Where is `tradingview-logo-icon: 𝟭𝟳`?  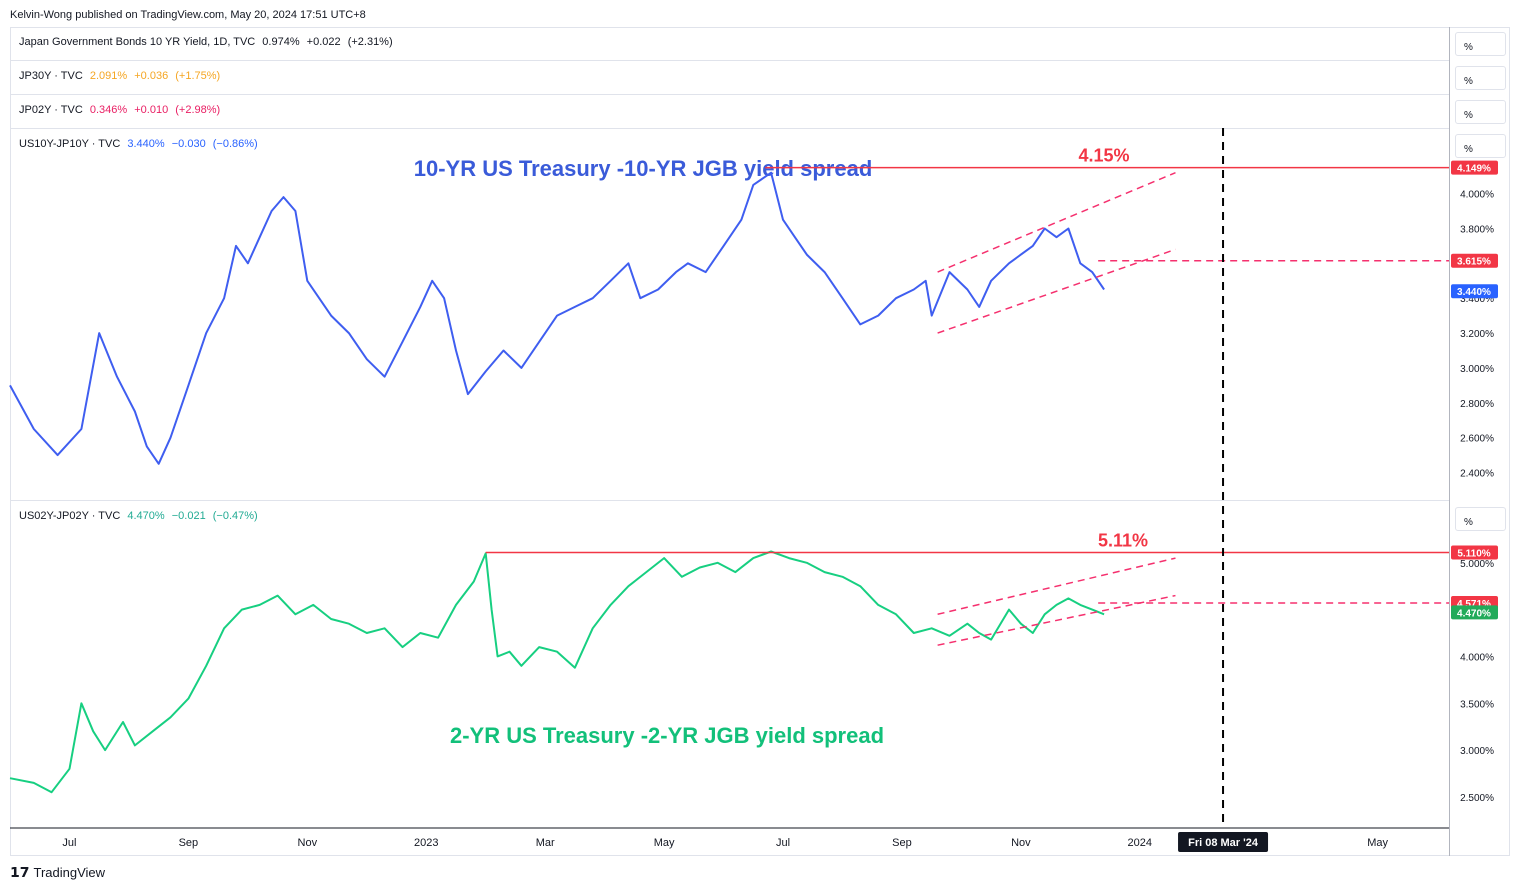
tradingview-logo-icon: 𝟭𝟳 is located at coordinates (20, 872).